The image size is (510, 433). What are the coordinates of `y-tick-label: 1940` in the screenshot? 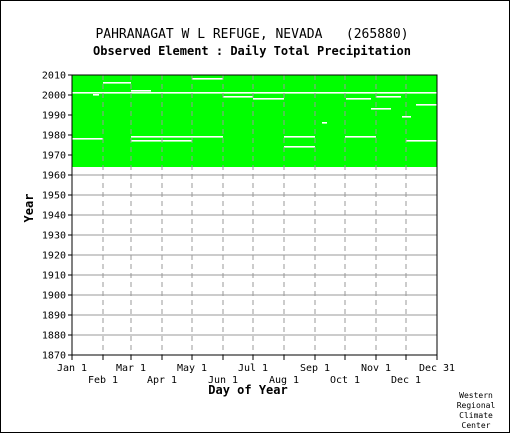 It's located at (54, 216).